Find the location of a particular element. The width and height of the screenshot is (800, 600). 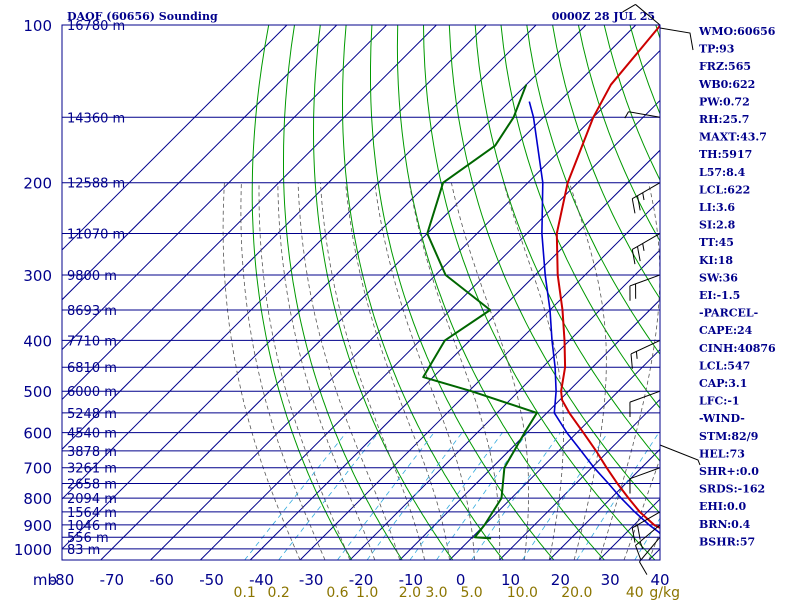

index-item: CAP:3.1 is located at coordinates (723, 383).